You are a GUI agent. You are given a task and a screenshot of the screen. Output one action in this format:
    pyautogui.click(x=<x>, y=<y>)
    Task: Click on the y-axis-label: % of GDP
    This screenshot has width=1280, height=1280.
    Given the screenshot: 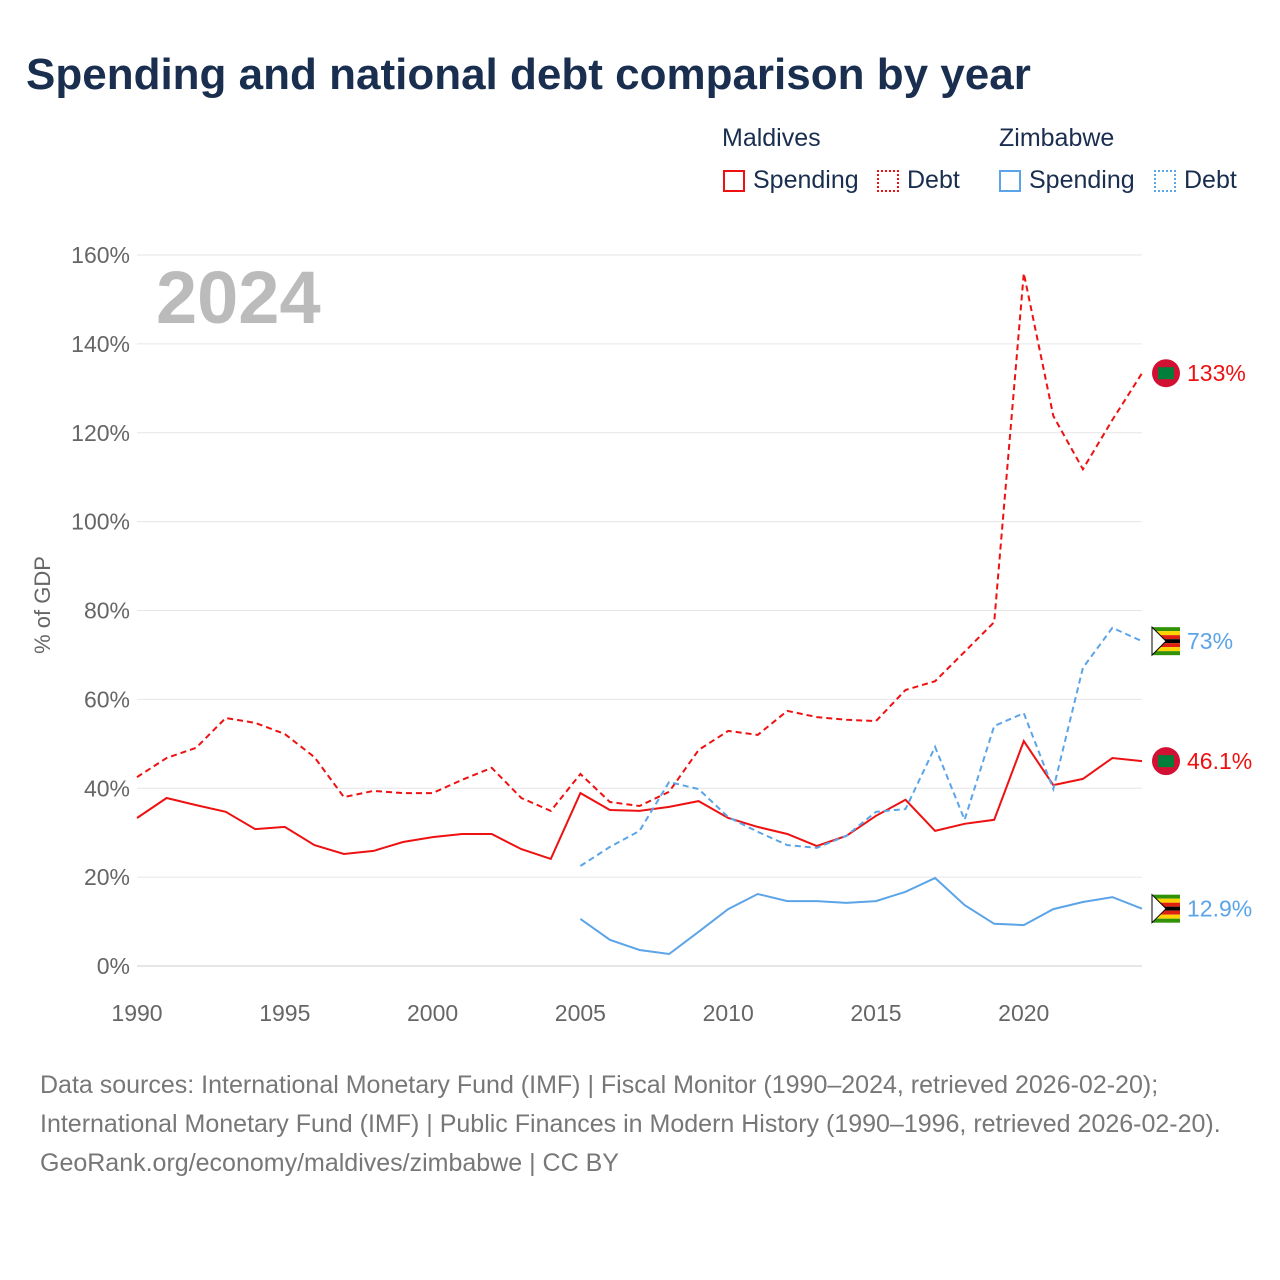 What is the action you would take?
    pyautogui.click(x=42, y=605)
    